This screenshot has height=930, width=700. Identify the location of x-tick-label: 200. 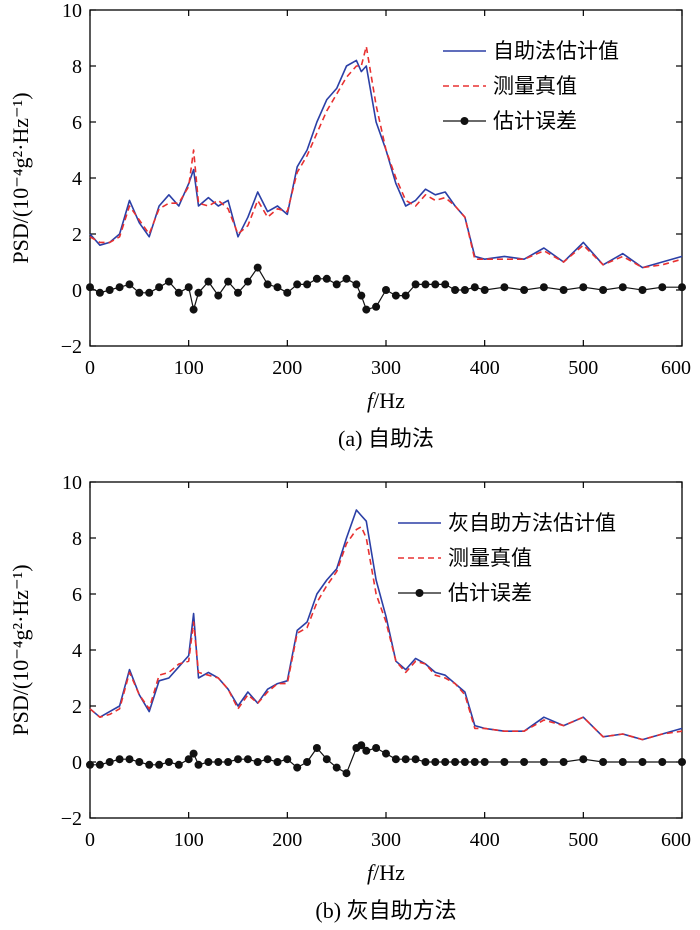
(287, 840).